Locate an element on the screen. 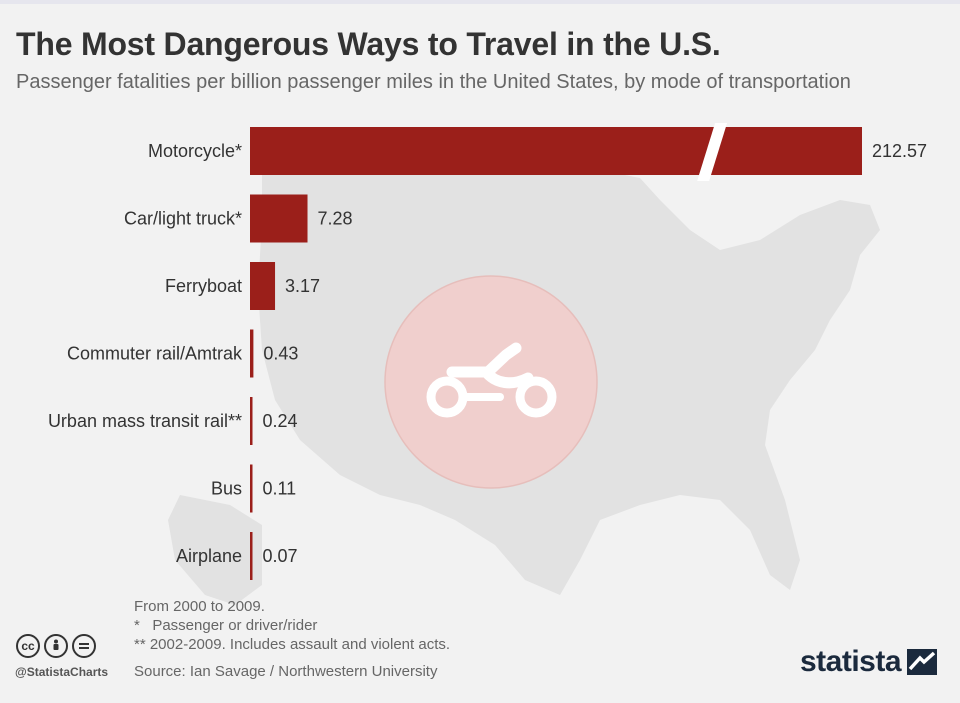 The height and width of the screenshot is (703, 960). footnote-single-asterisk: * Passenger or driver/rider is located at coordinates (226, 625).